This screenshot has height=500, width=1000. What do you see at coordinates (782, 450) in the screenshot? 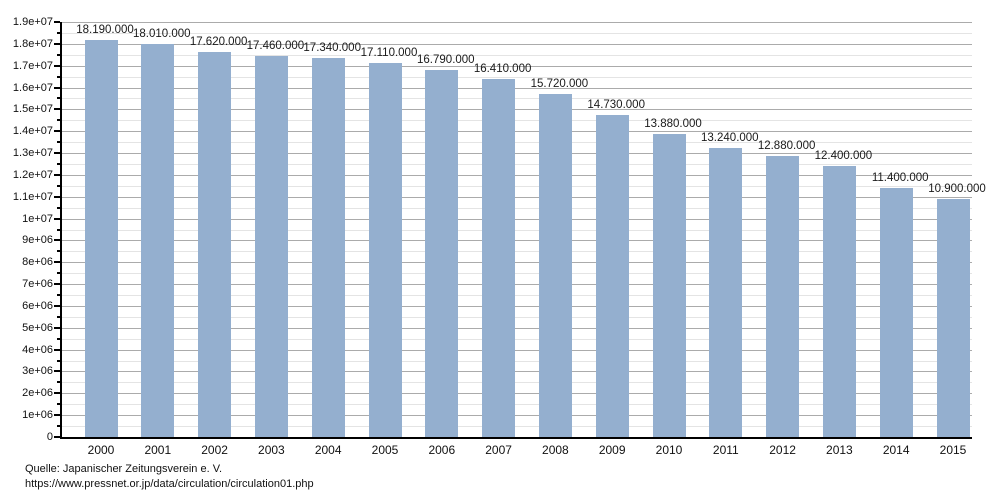
I see `x-tick-label: 2012` at bounding box center [782, 450].